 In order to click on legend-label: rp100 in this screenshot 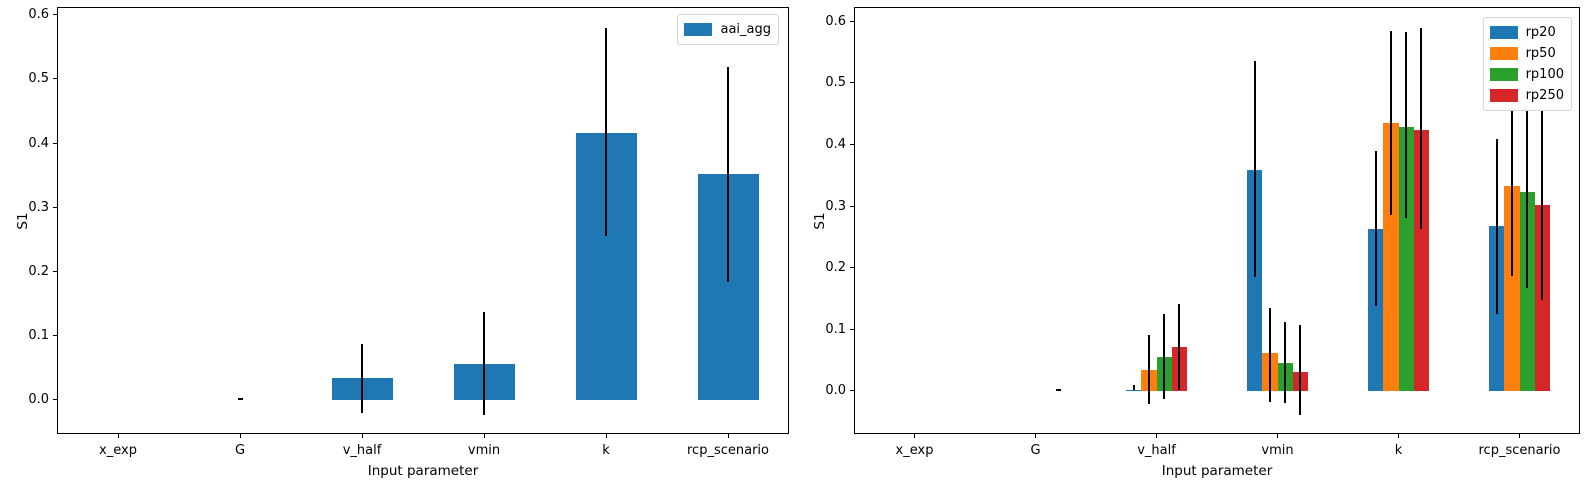, I will do `click(1544, 74)`.